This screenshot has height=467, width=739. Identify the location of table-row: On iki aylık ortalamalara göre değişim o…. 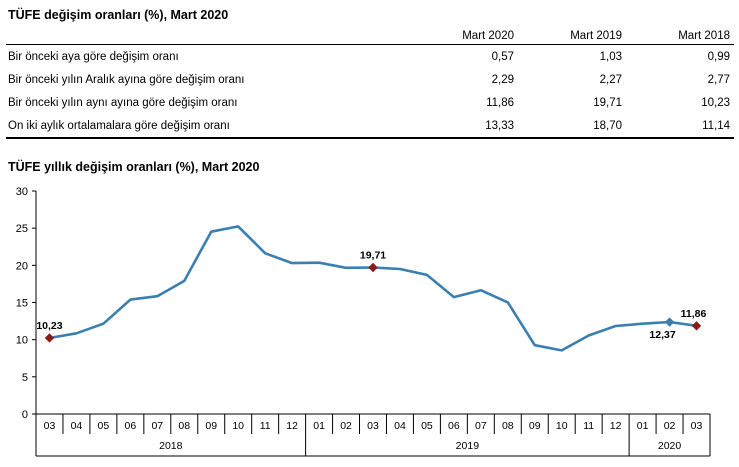
(370, 126).